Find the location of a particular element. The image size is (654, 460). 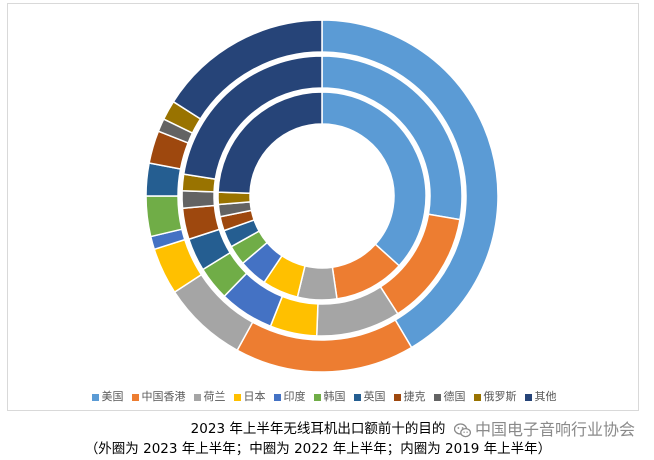

caption-middle-series: 2022 年上半年 is located at coordinates (340, 449).